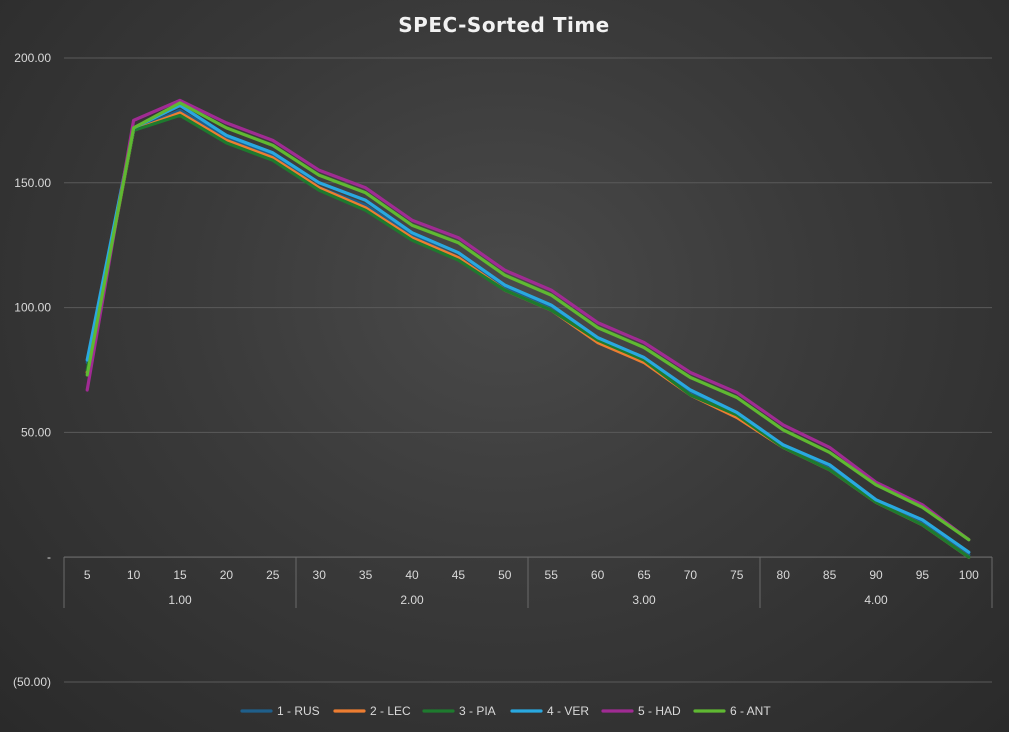 This screenshot has width=1009, height=732. Describe the element at coordinates (459, 575) in the screenshot. I see `x-tick-label: 45` at that location.